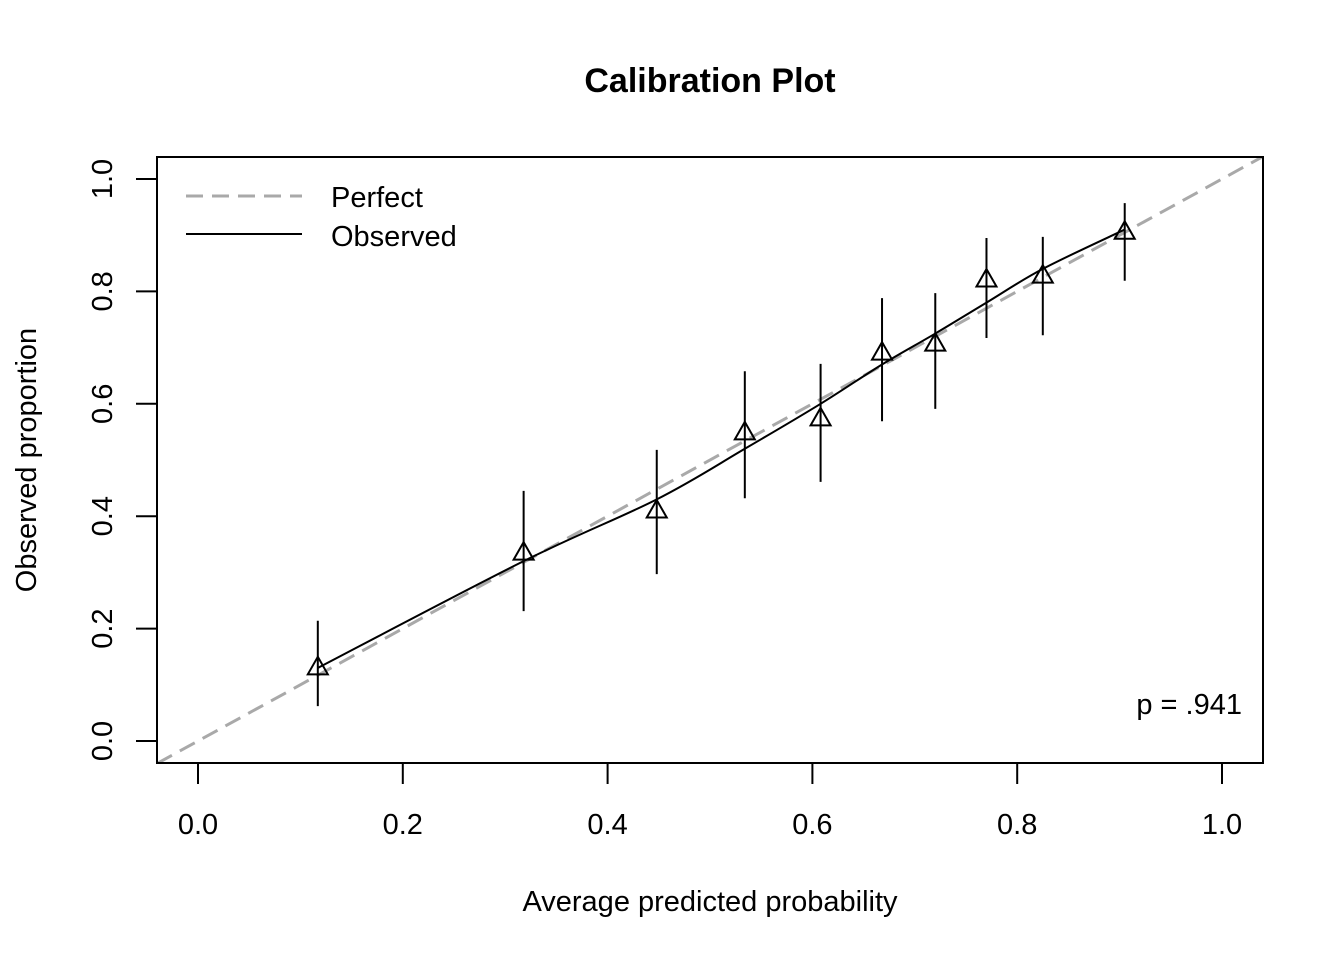 Image resolution: width=1344 pixels, height=965 pixels. Describe the element at coordinates (403, 825) in the screenshot. I see `x-tick-label: 0.2` at that location.